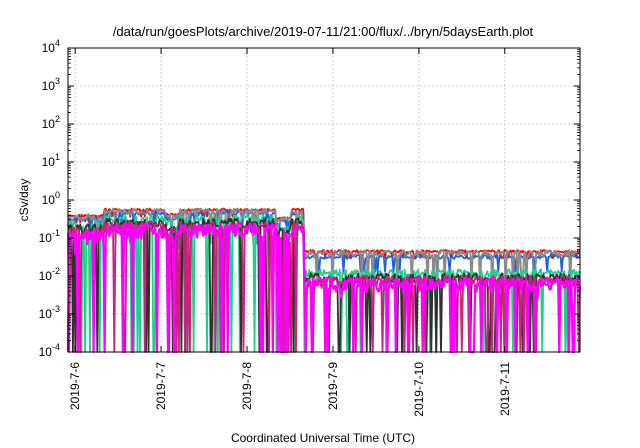 This screenshot has width=640, height=448. I want to click on x-tick-label: 2019-7-6, so click(75, 386).